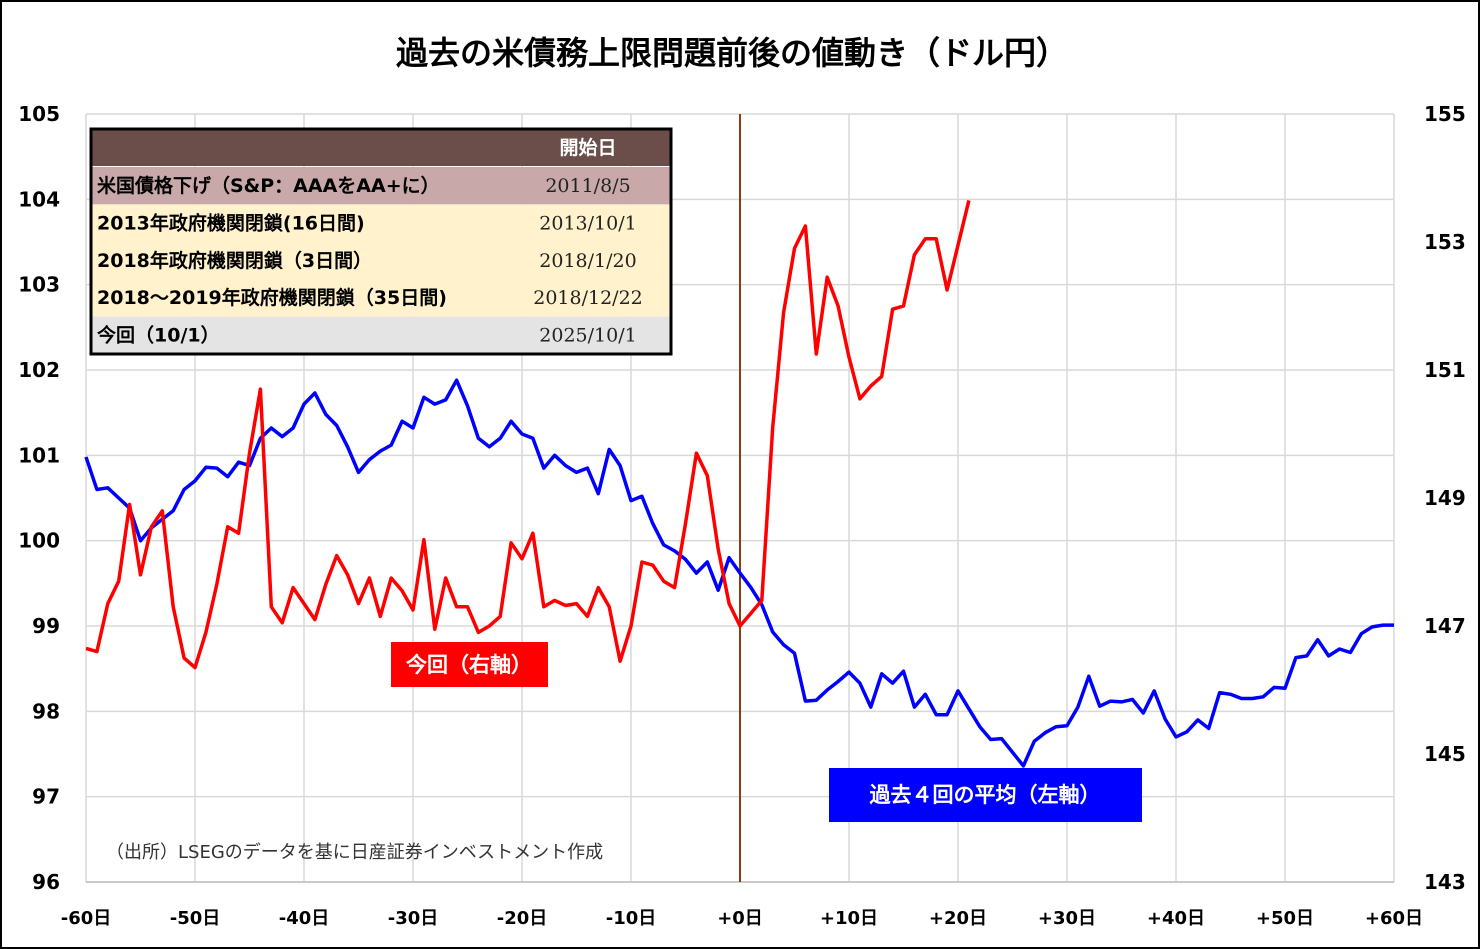  What do you see at coordinates (1445, 882) in the screenshot?
I see `right-tick-label: 143` at bounding box center [1445, 882].